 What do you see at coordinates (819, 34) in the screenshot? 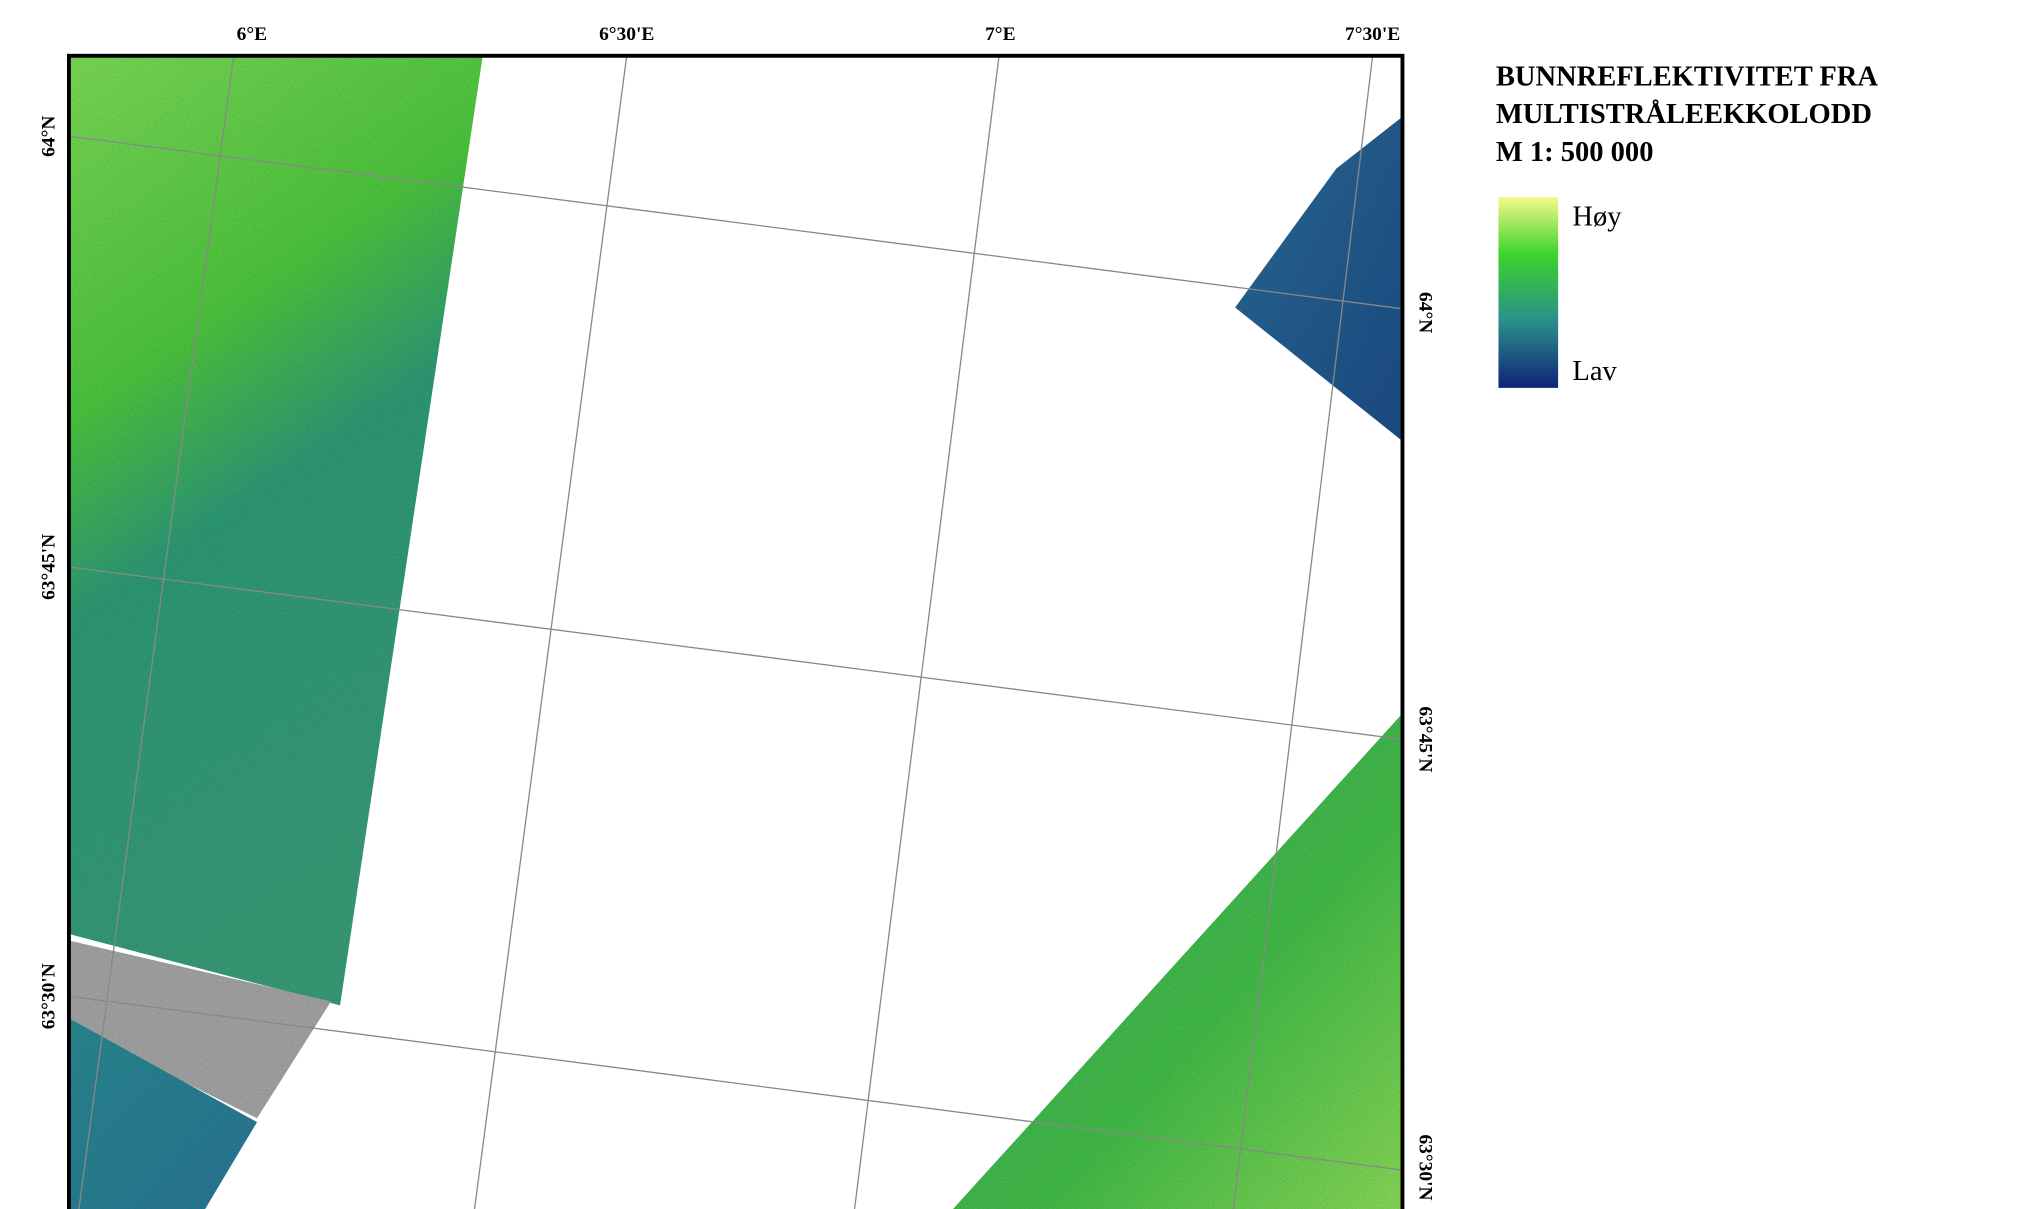
I see `top-labels: 6°E 6°30'E 7°E 7°30'E` at bounding box center [819, 34].